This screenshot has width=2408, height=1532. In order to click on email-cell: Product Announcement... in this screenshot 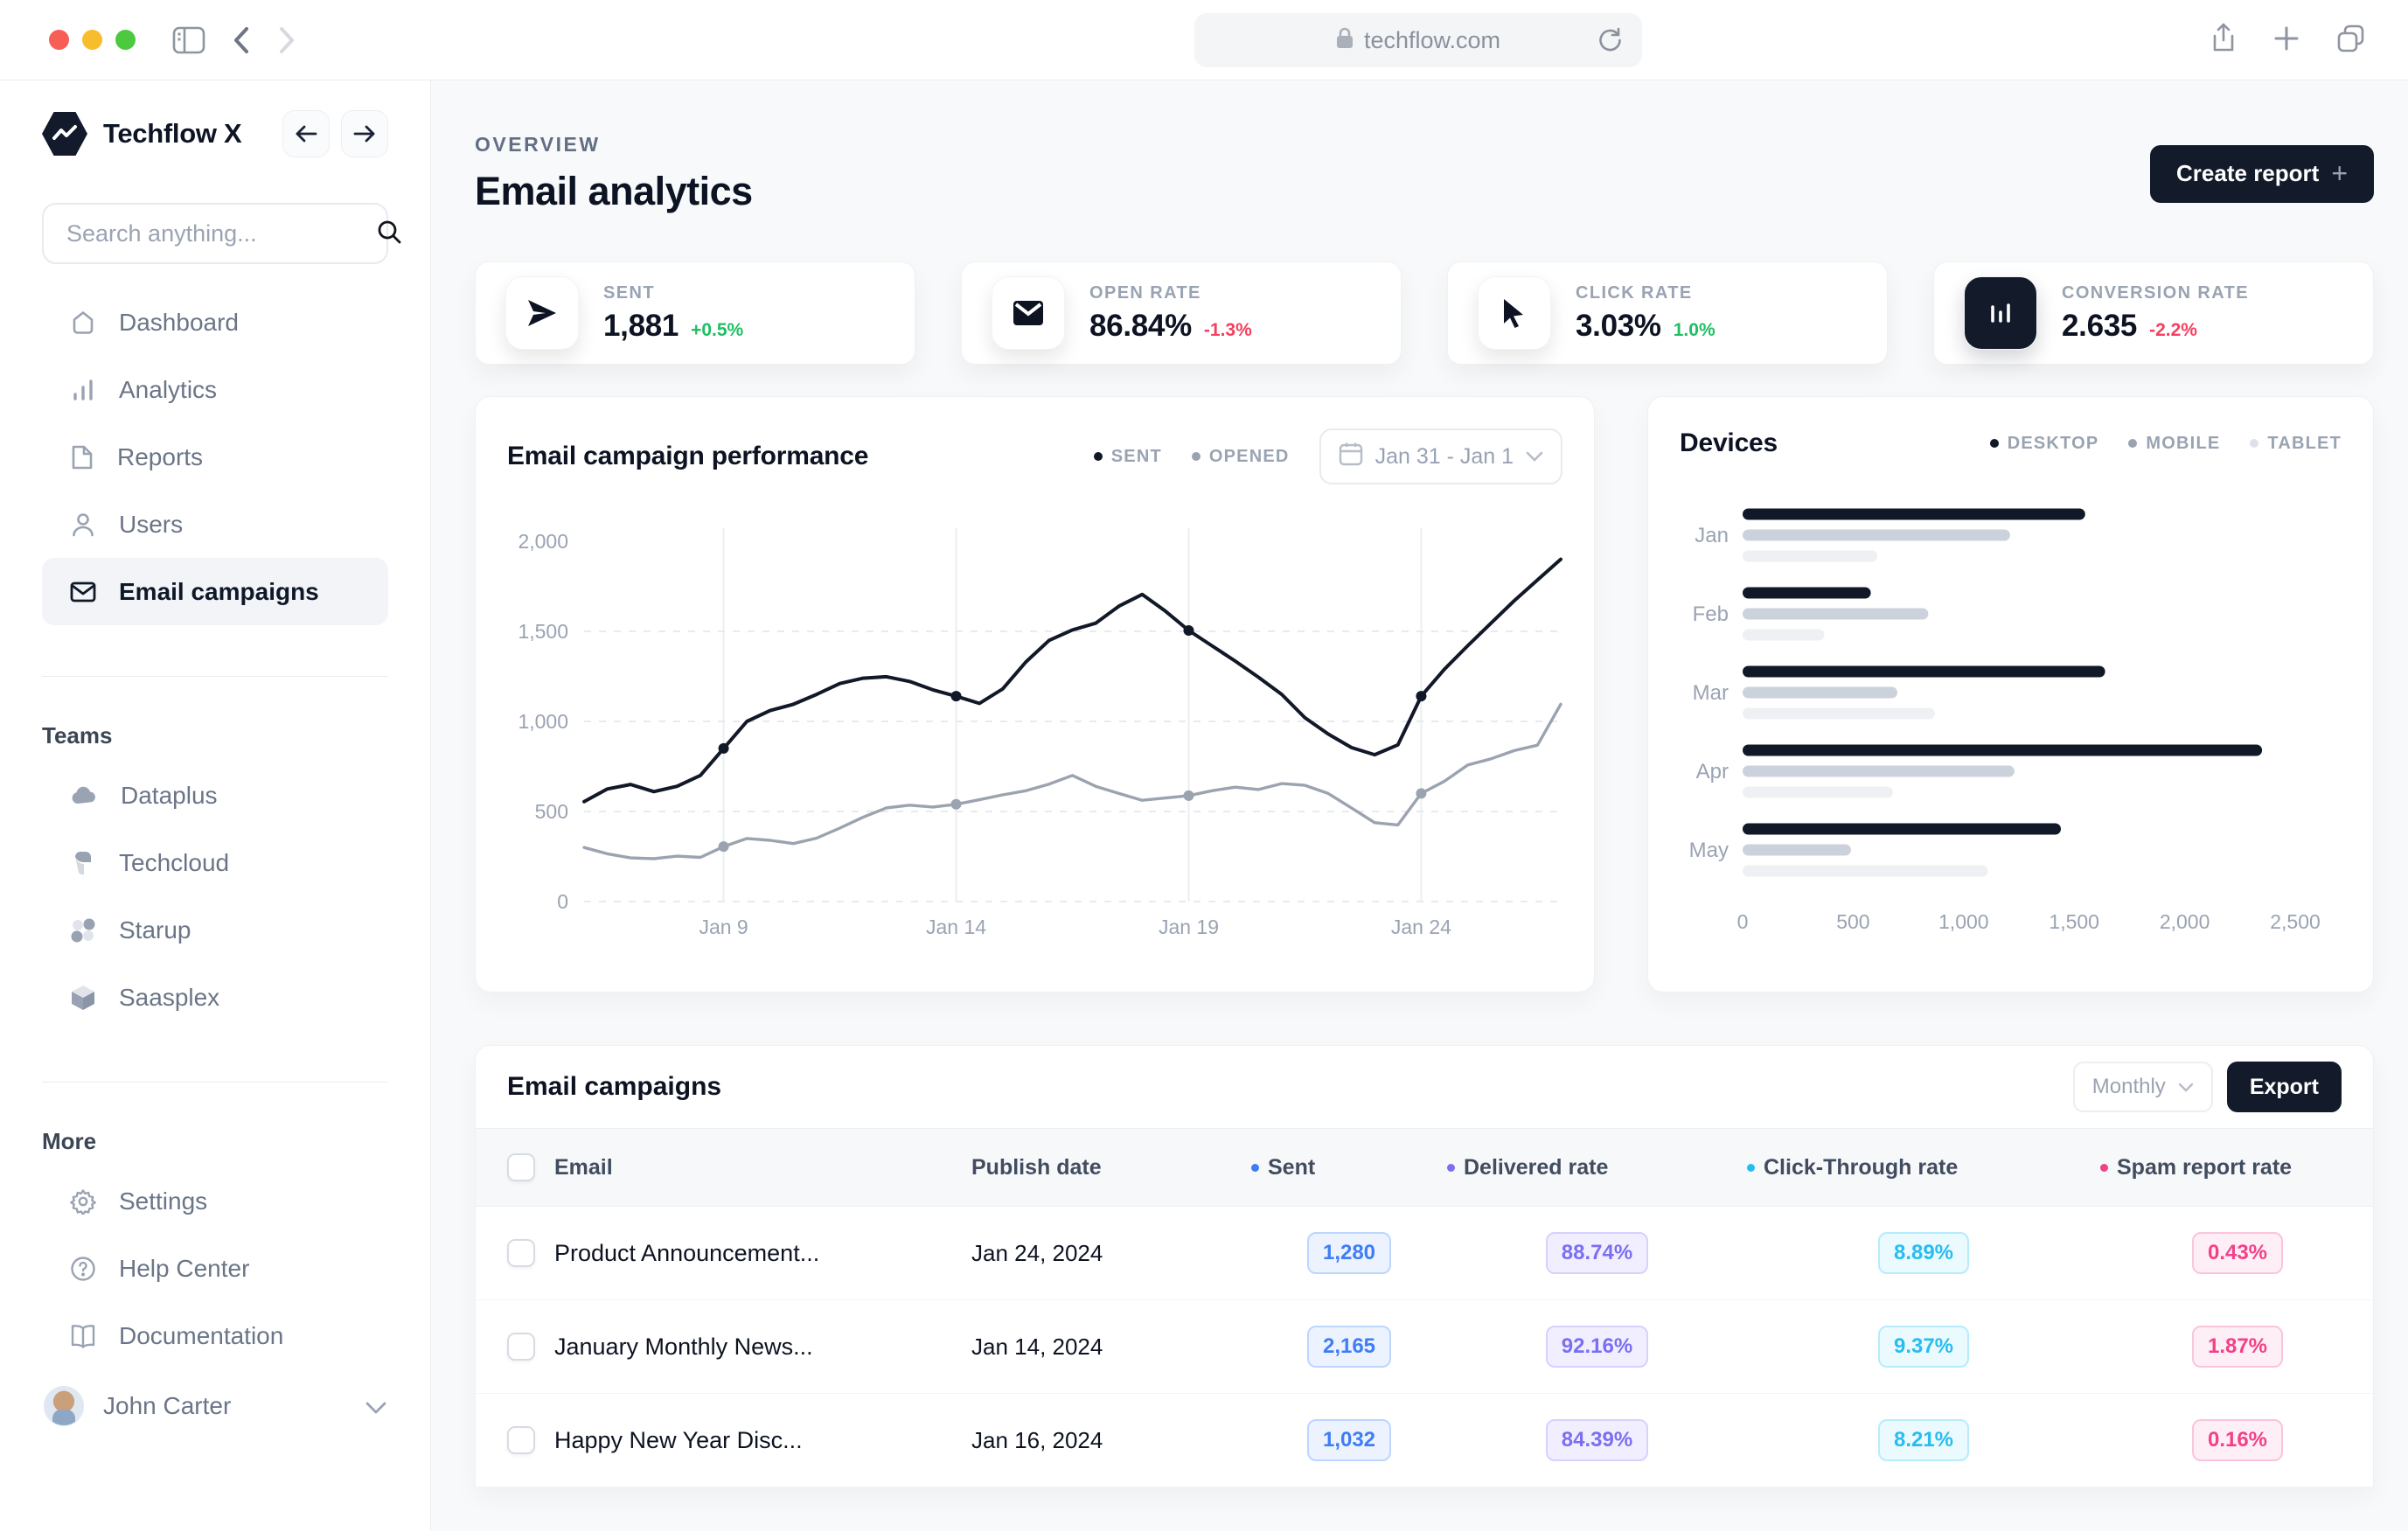, I will do `click(687, 1252)`.